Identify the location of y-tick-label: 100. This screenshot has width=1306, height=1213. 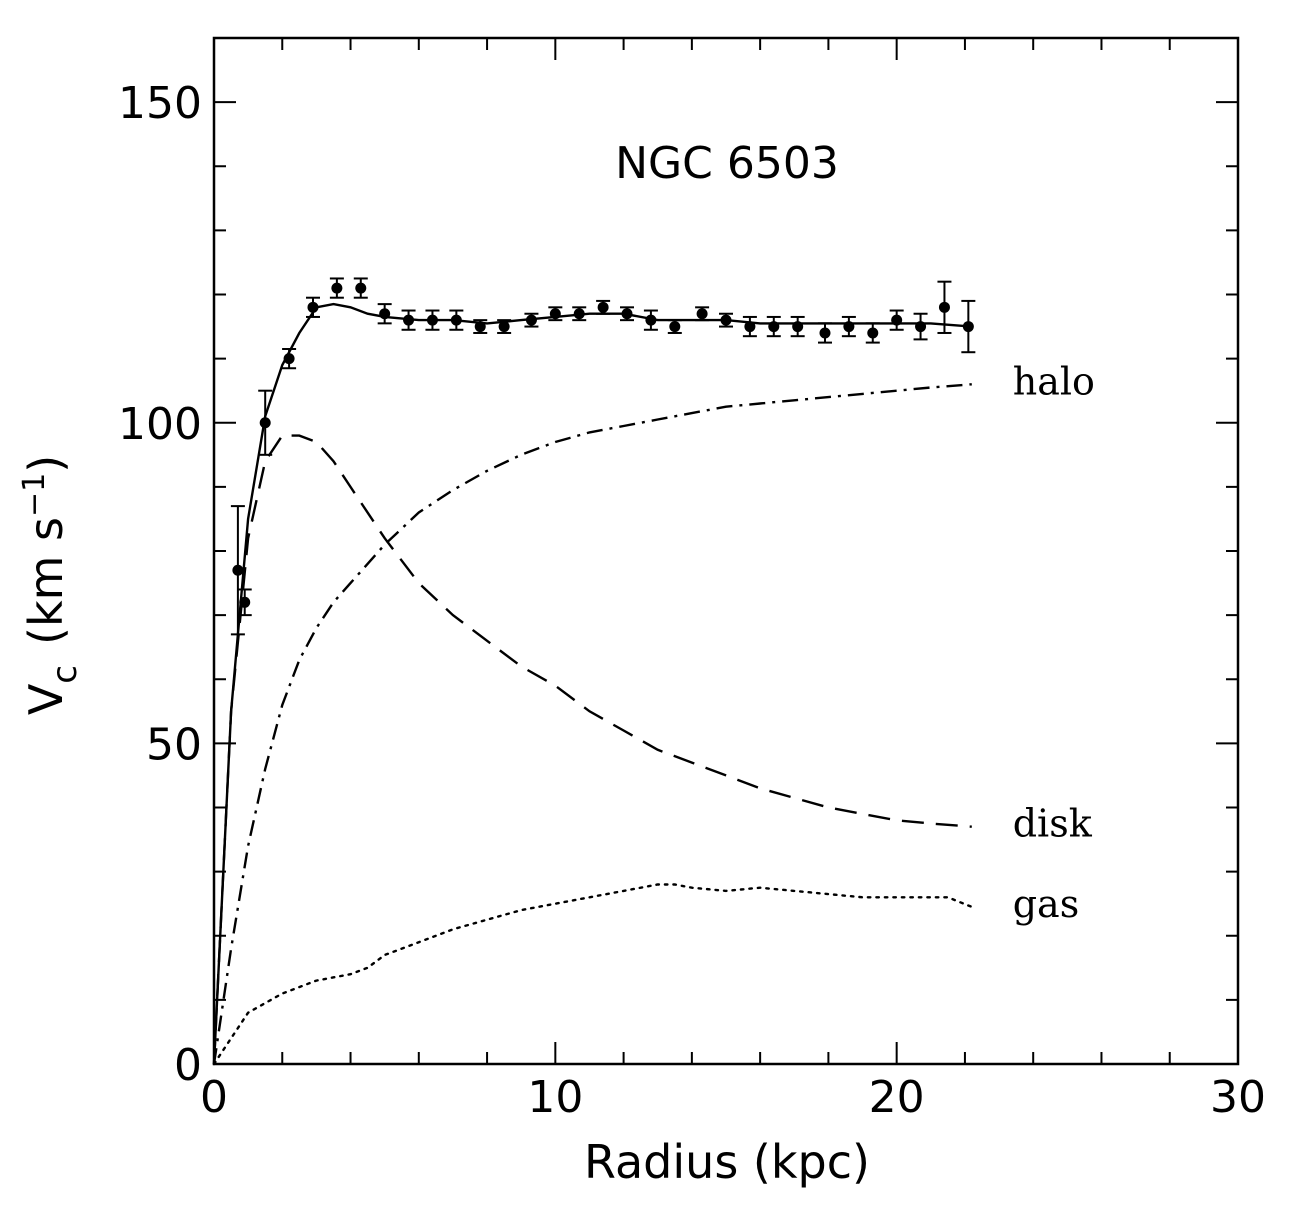
(160, 424).